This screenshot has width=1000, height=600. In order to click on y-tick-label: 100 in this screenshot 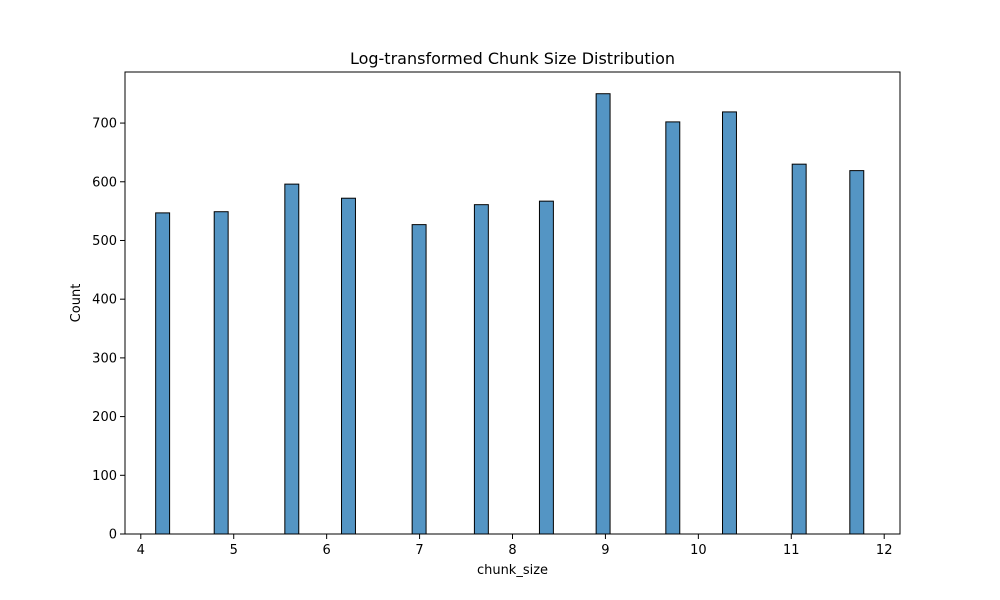, I will do `click(104, 476)`.